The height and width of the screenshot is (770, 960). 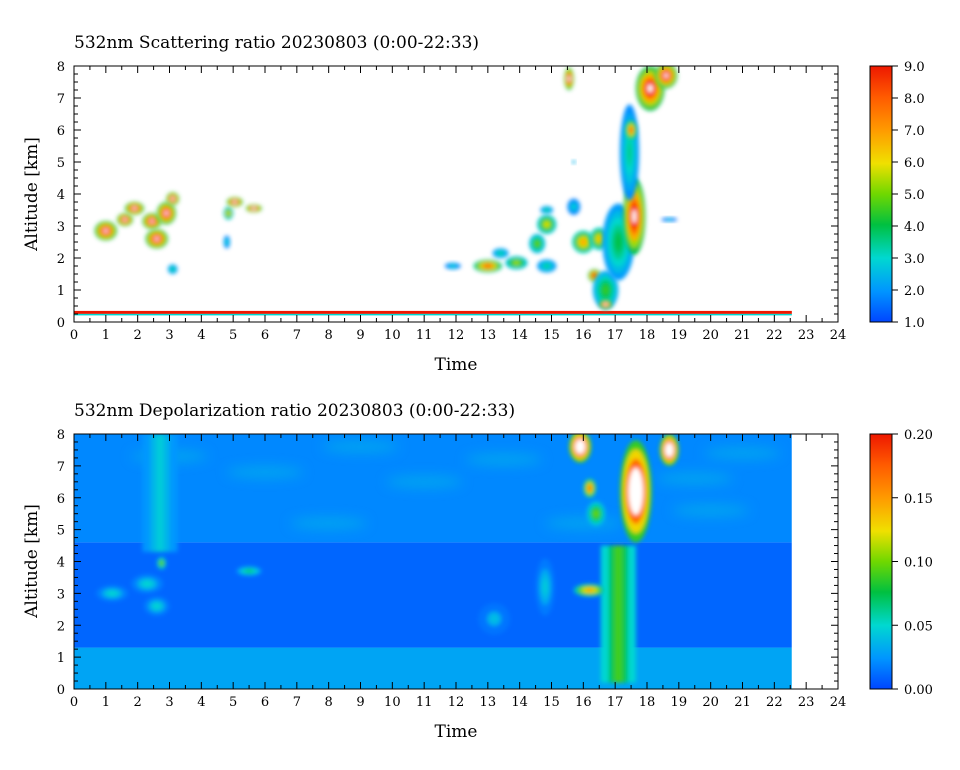 What do you see at coordinates (360, 335) in the screenshot?
I see `x-tick-label: 9` at bounding box center [360, 335].